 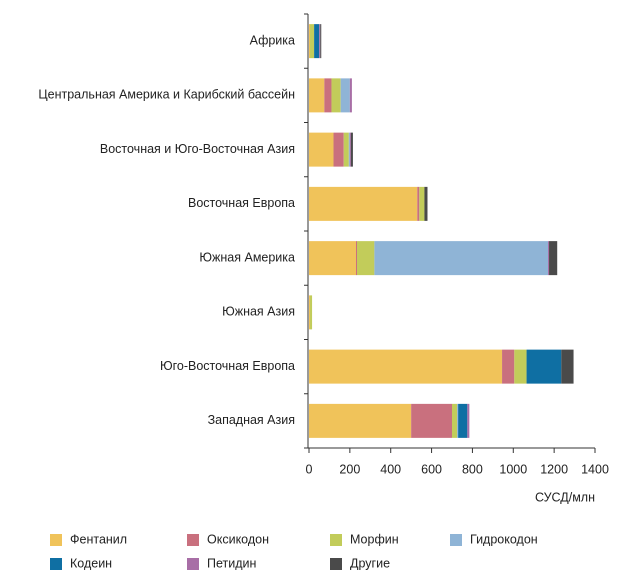 I want to click on x-tick-label: 600, so click(x=431, y=469).